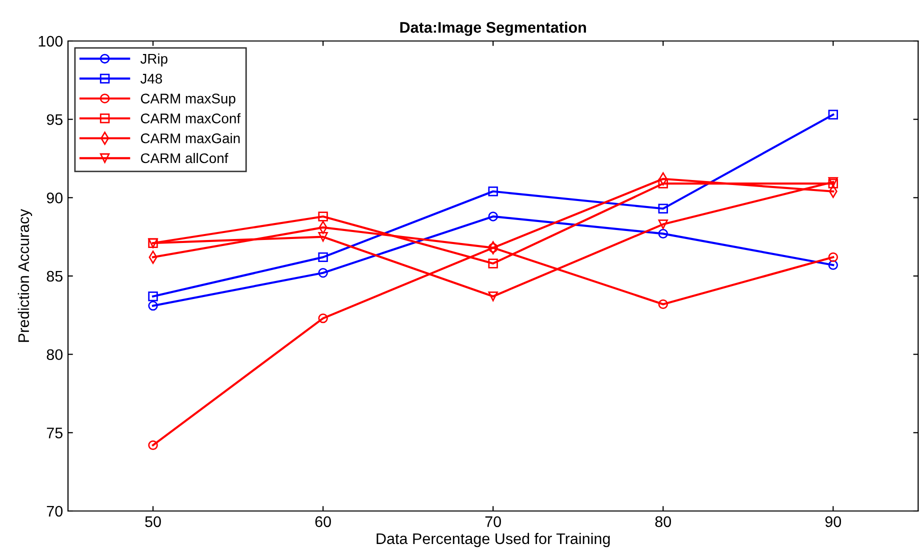 The height and width of the screenshot is (557, 921). Describe the element at coordinates (184, 158) in the screenshot. I see `legend-label: CARM allConf` at that location.